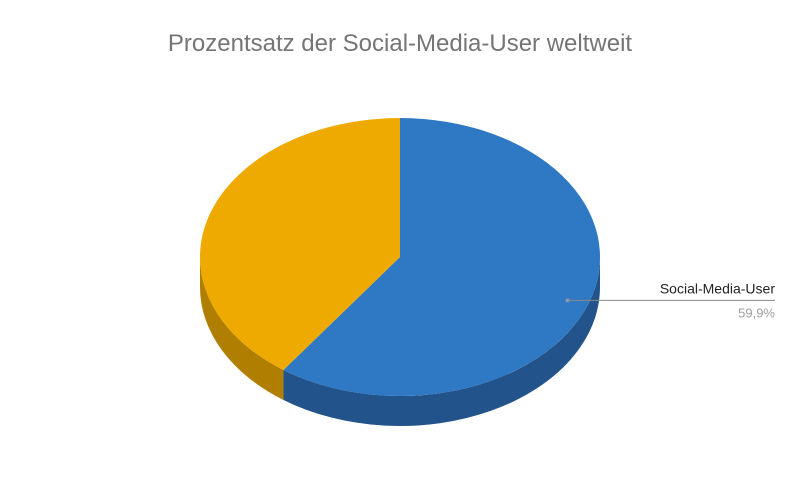 The height and width of the screenshot is (495, 800). What do you see at coordinates (756, 312) in the screenshot?
I see `slice-value-social-media-user: 59,9%` at bounding box center [756, 312].